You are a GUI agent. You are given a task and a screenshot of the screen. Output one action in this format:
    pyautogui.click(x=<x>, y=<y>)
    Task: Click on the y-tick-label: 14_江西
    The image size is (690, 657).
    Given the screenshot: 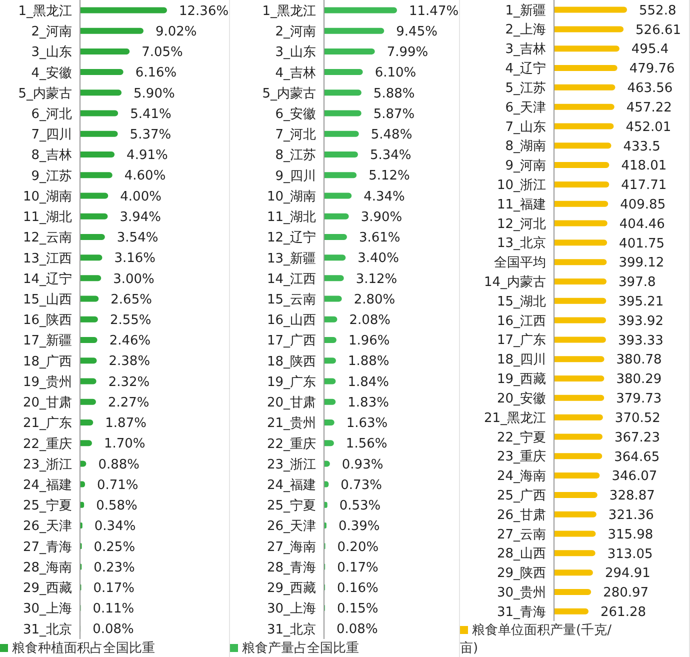 What is the action you would take?
    pyautogui.click(x=291, y=279)
    